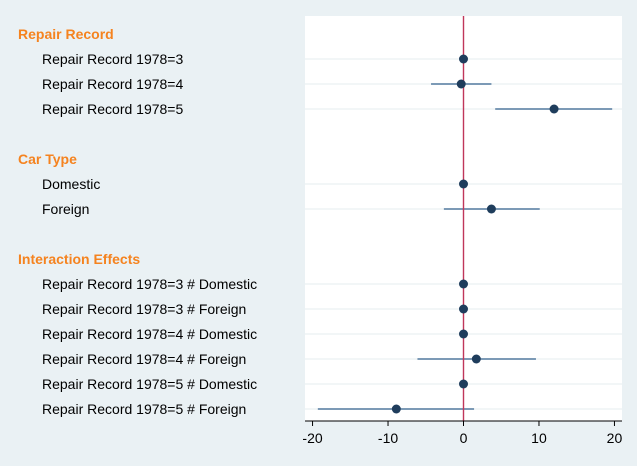 Image resolution: width=637 pixels, height=466 pixels. Describe the element at coordinates (144, 359) in the screenshot. I see `row-label: Repair Record 1978=4 # Foreign` at that location.